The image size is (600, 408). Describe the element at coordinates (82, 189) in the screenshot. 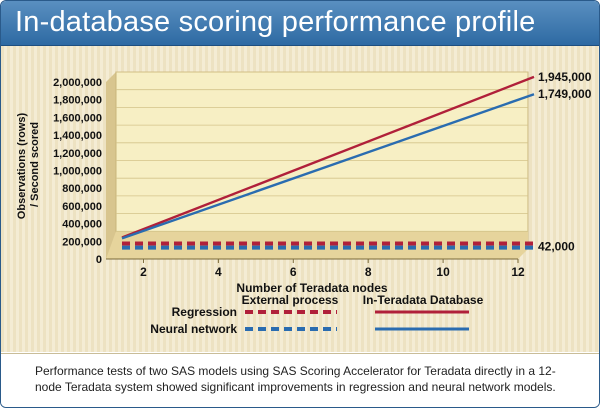

I see `y-tick-label: 800,000` at that location.